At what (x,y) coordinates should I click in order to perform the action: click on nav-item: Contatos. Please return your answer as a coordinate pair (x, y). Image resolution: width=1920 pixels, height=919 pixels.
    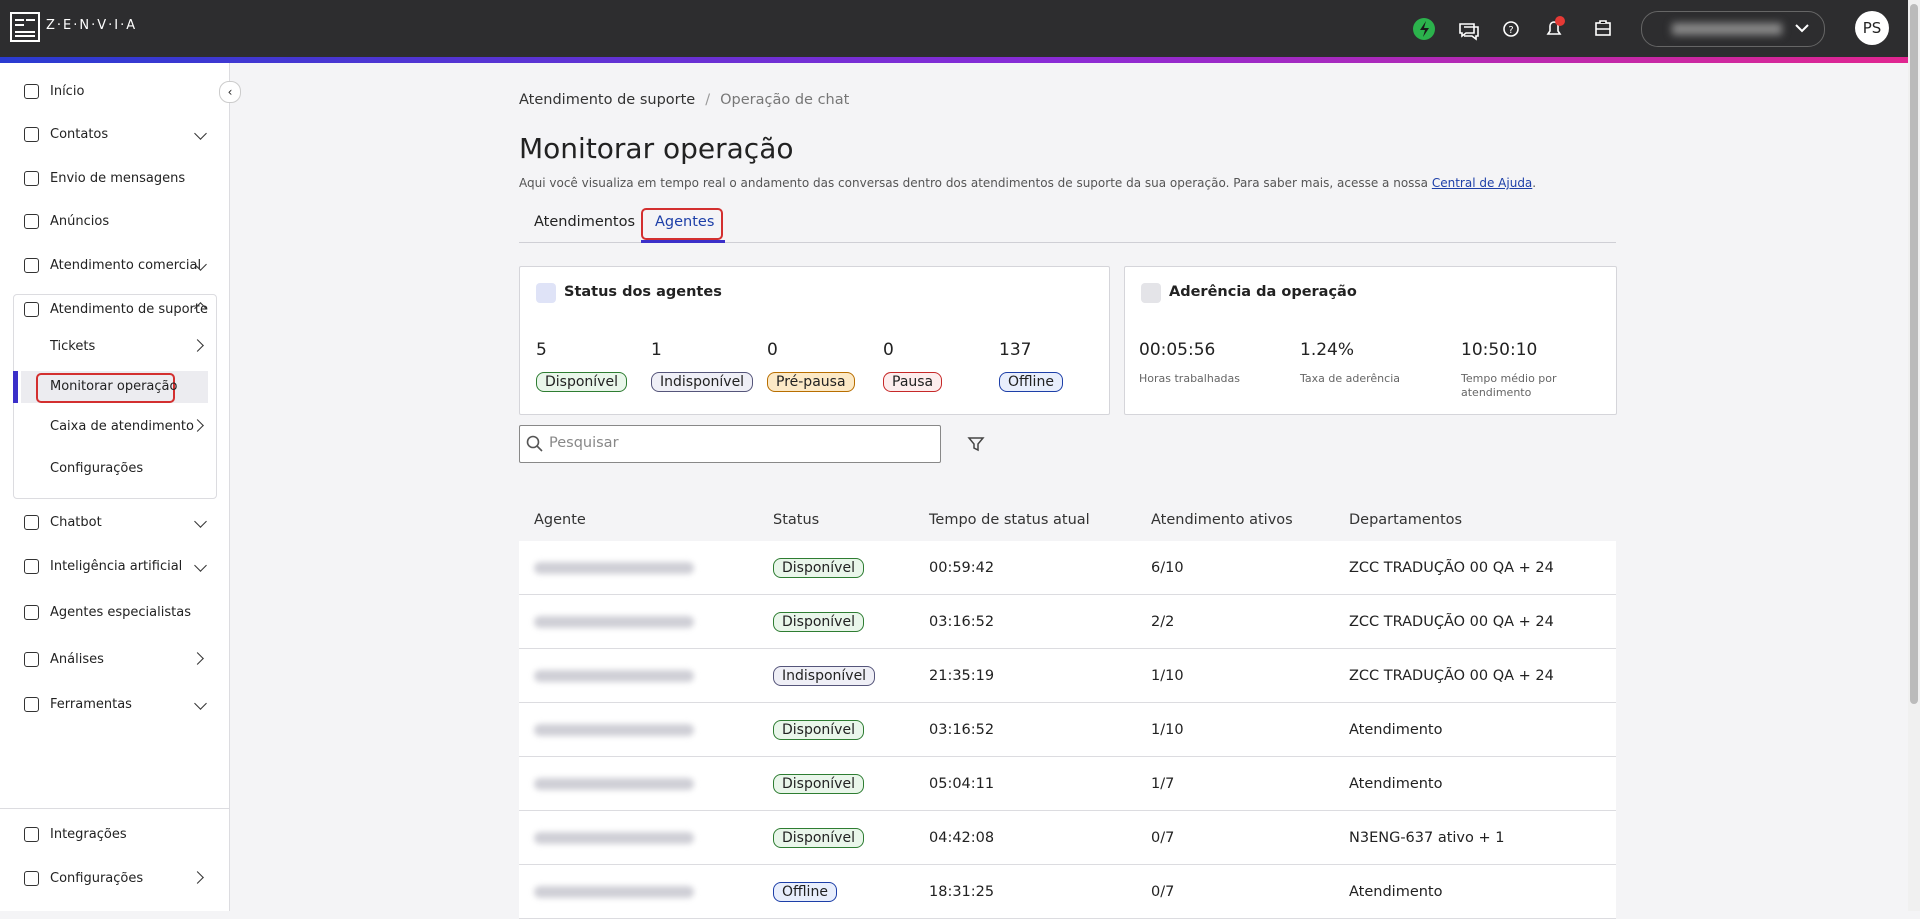
    Looking at the image, I should click on (79, 134).